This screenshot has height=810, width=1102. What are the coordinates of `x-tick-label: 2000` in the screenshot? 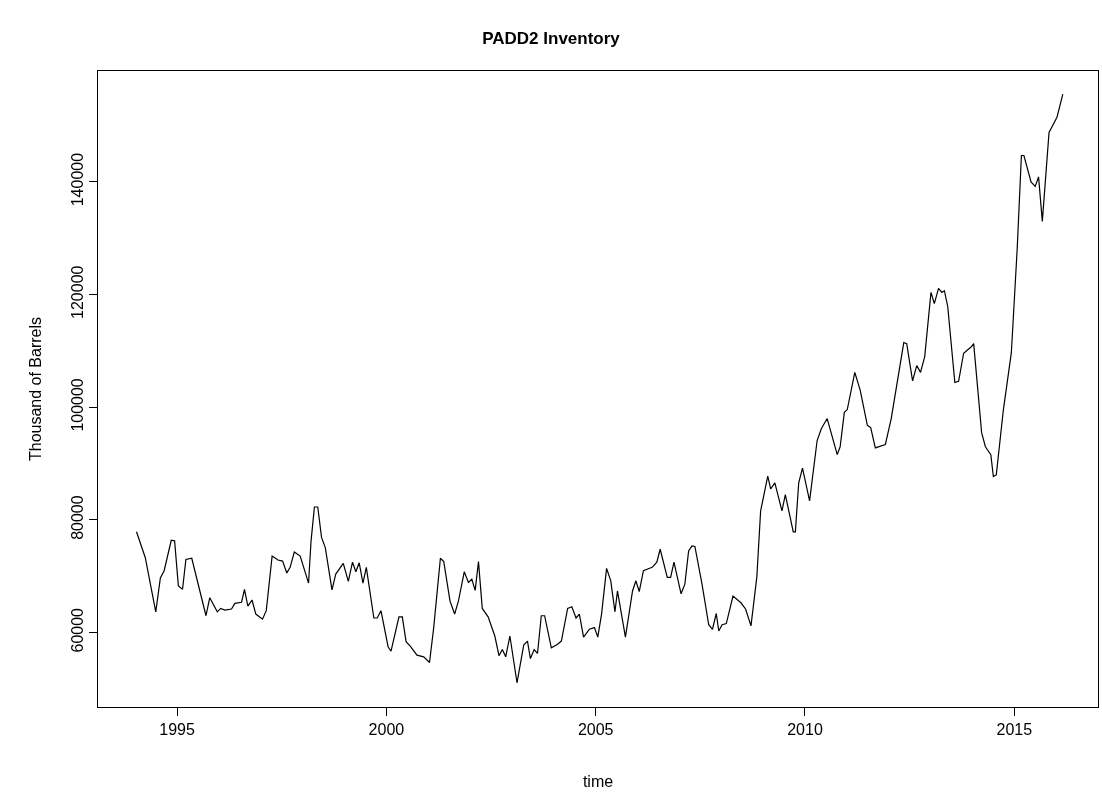 It's located at (386, 730).